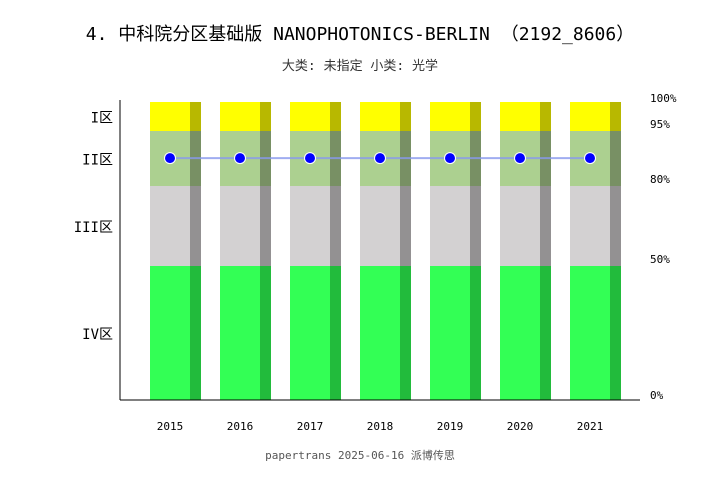  I want to click on x-tick-label: 2015, so click(170, 426).